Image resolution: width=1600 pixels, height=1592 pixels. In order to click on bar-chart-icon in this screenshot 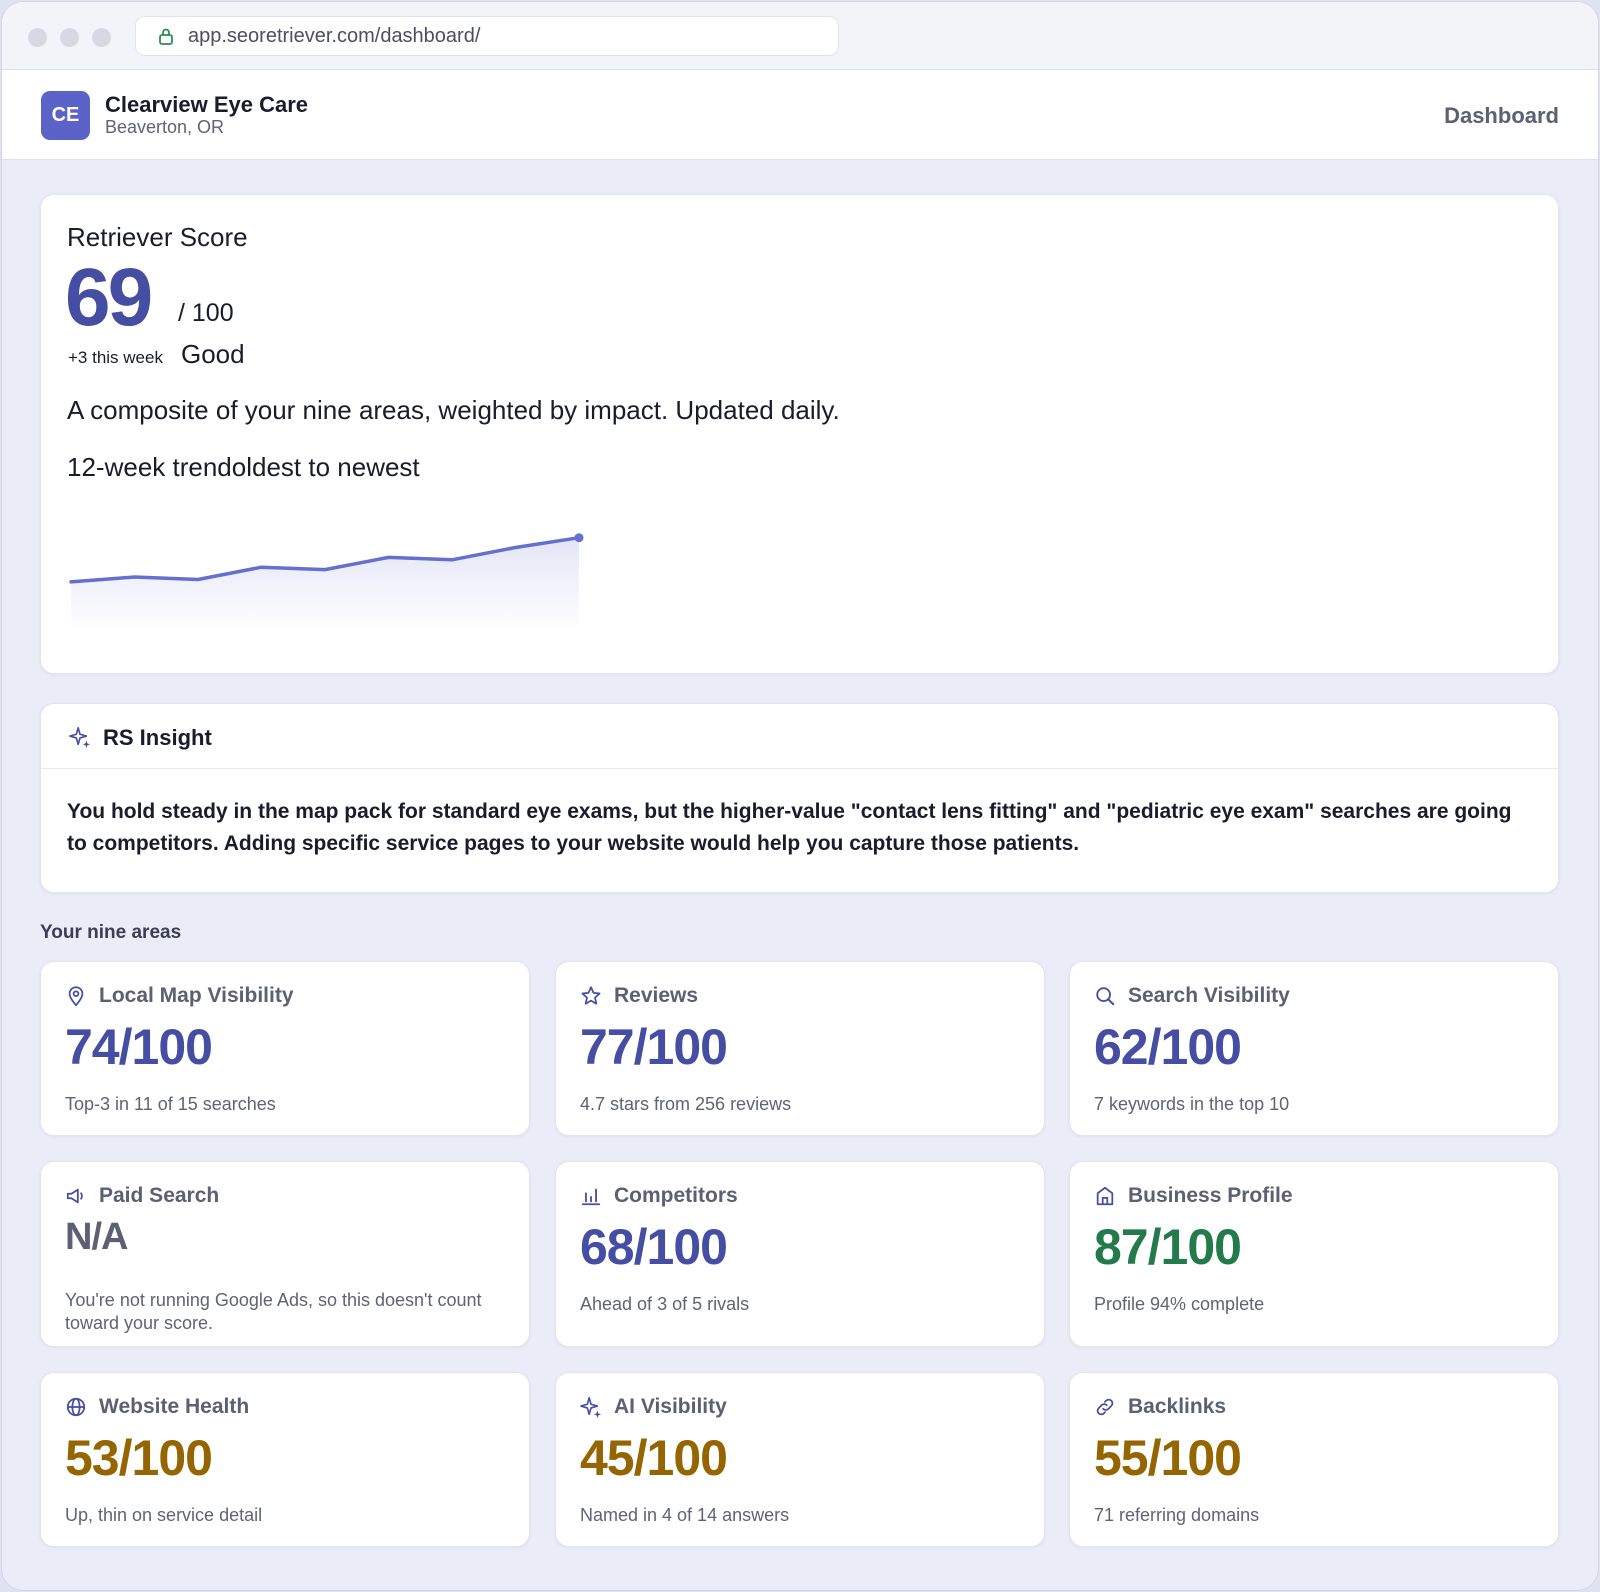, I will do `click(591, 1197)`.